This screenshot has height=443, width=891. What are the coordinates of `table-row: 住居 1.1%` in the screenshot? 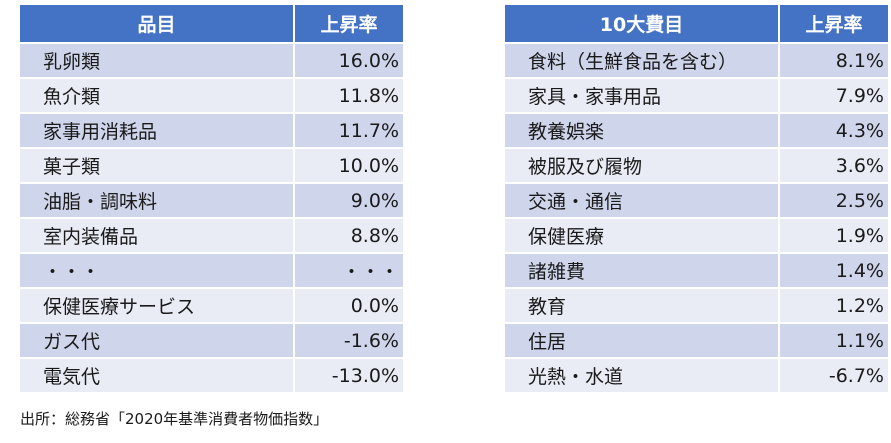 It's located at (696, 341).